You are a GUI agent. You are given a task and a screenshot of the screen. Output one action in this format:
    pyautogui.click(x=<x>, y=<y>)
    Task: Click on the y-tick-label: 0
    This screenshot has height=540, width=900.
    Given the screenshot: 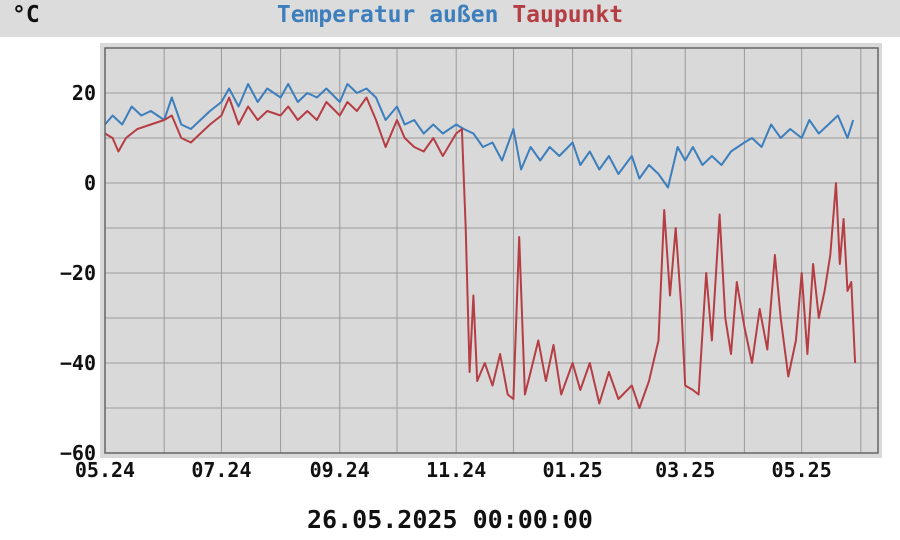 What is the action you would take?
    pyautogui.click(x=90, y=183)
    